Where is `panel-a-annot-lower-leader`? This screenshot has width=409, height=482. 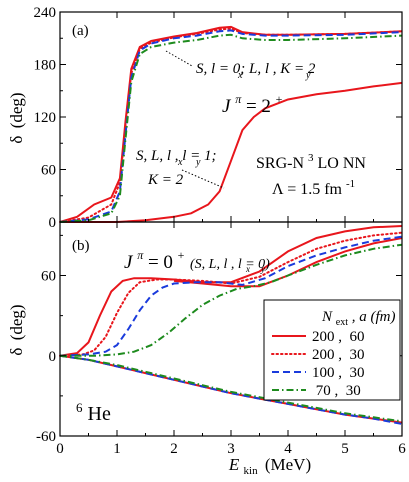 panel-a-annot-lower-leader is located at coordinates (203, 179).